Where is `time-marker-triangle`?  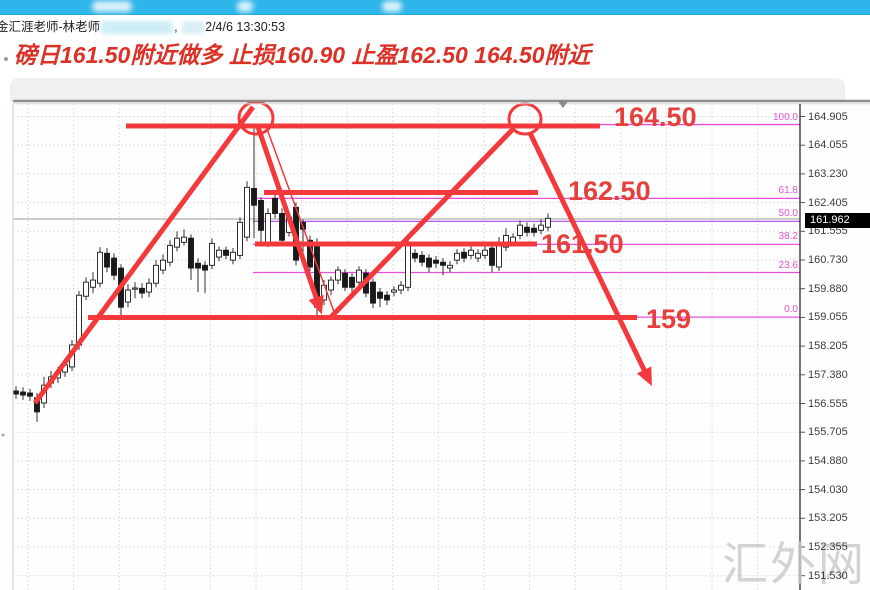
time-marker-triangle is located at coordinates (563, 104).